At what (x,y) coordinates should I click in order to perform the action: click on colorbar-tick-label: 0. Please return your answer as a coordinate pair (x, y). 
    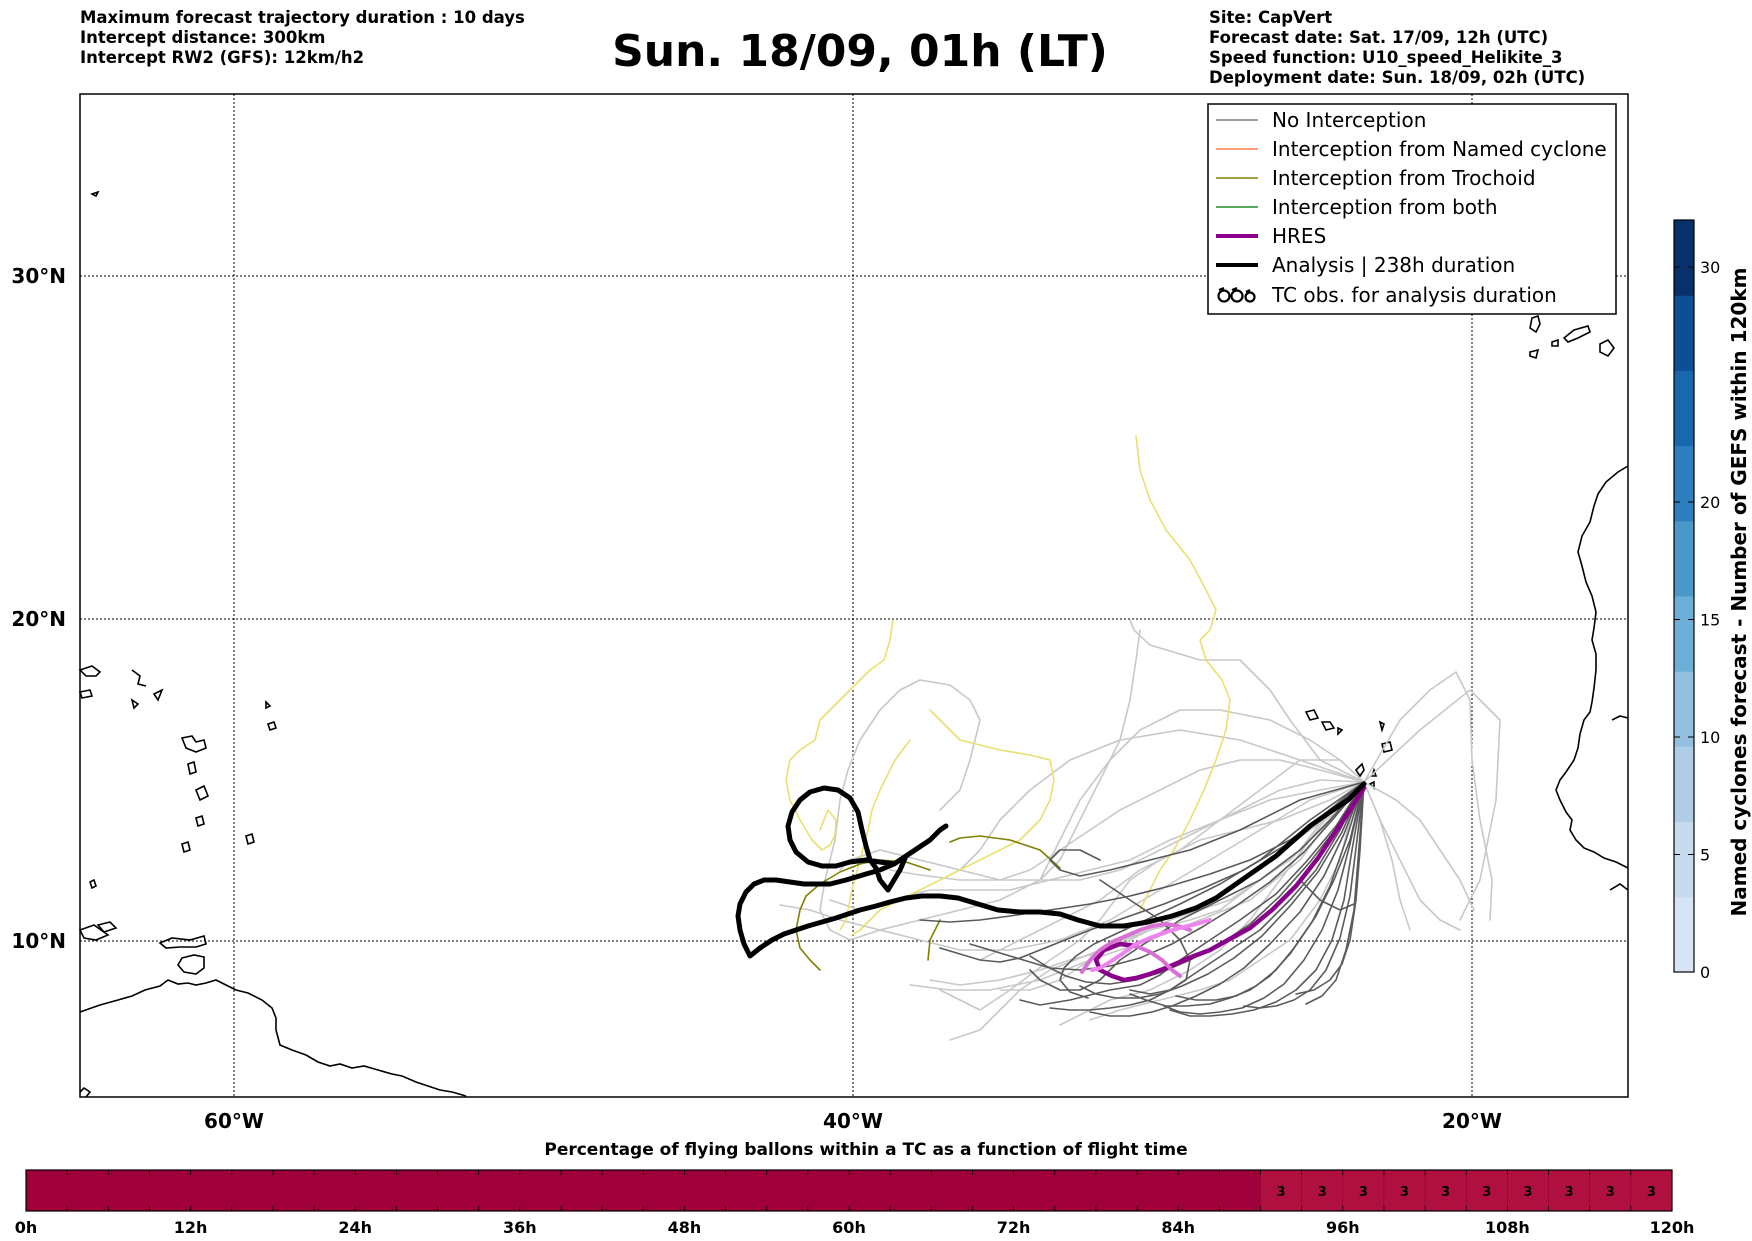
    Looking at the image, I should click on (1705, 972).